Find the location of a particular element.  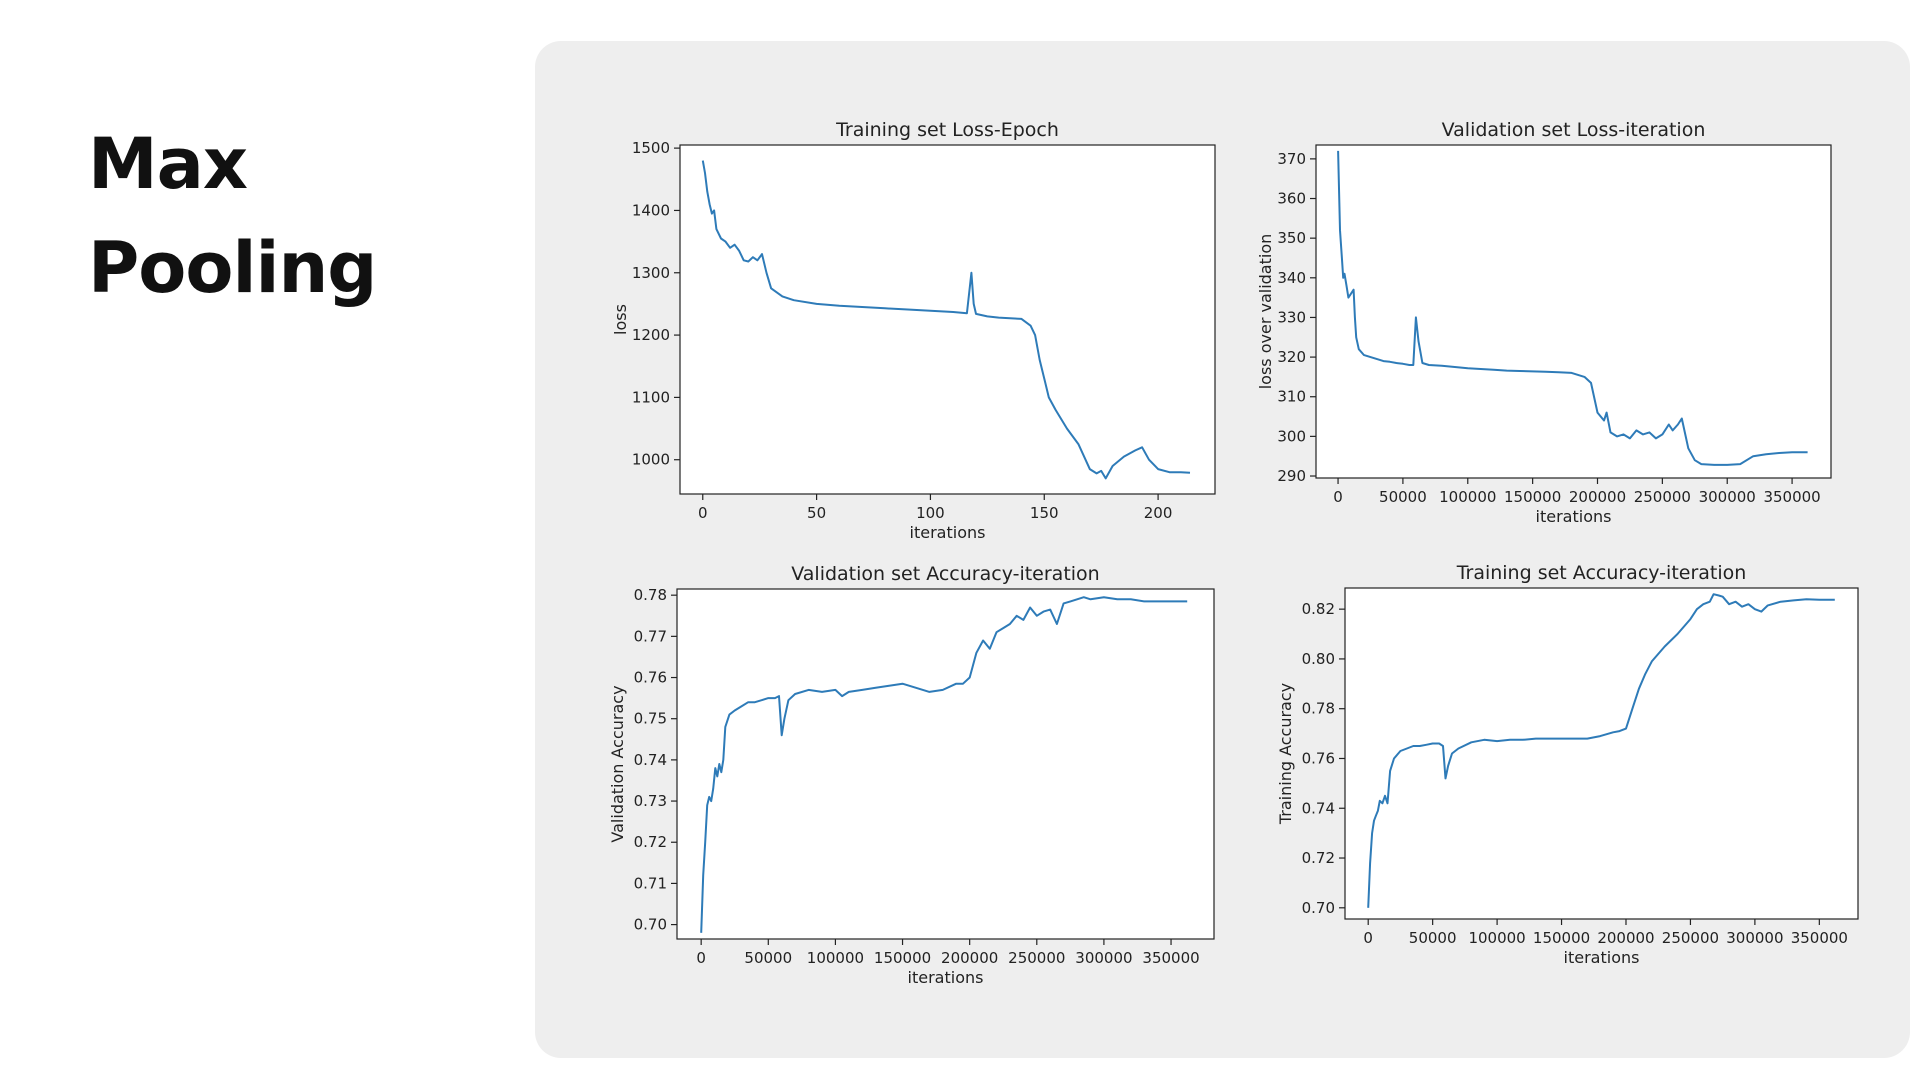

train-accuracy-x-tick-label: 150000 is located at coordinates (1561, 938).